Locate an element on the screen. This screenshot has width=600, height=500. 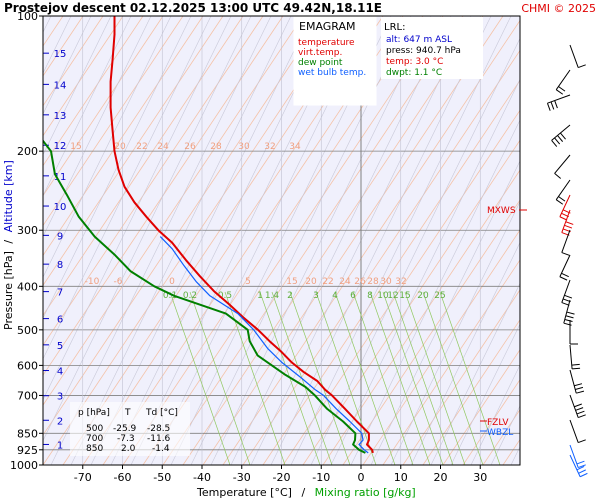
x-axis-label-mixing: Mixing ratio [g/kg] is located at coordinates (365, 492).